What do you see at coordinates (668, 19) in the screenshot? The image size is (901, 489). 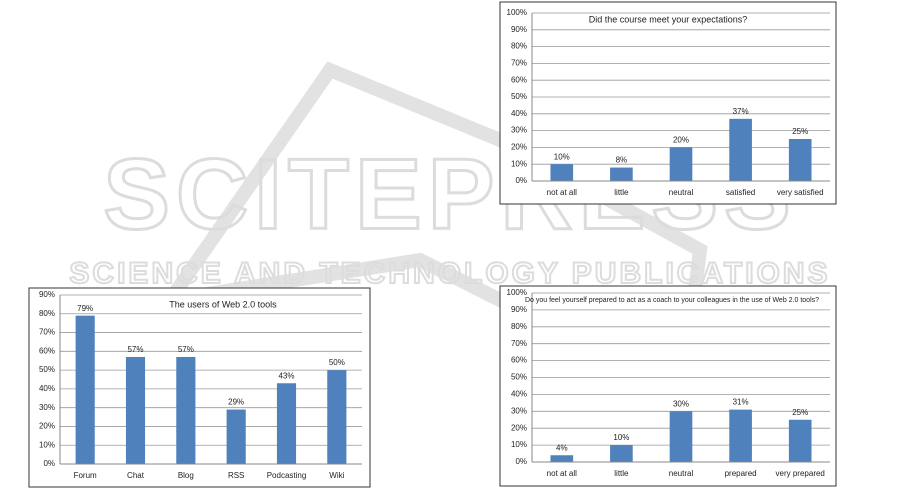 I see `chart-title: Did the course meet your expectations?` at bounding box center [668, 19].